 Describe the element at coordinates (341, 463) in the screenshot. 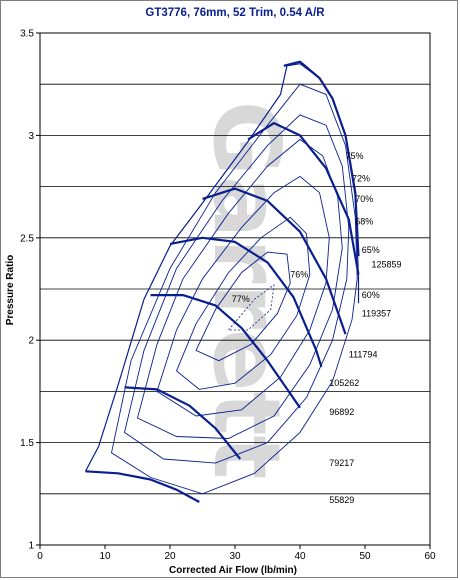

I see `speed-label-79217: 79217` at that location.